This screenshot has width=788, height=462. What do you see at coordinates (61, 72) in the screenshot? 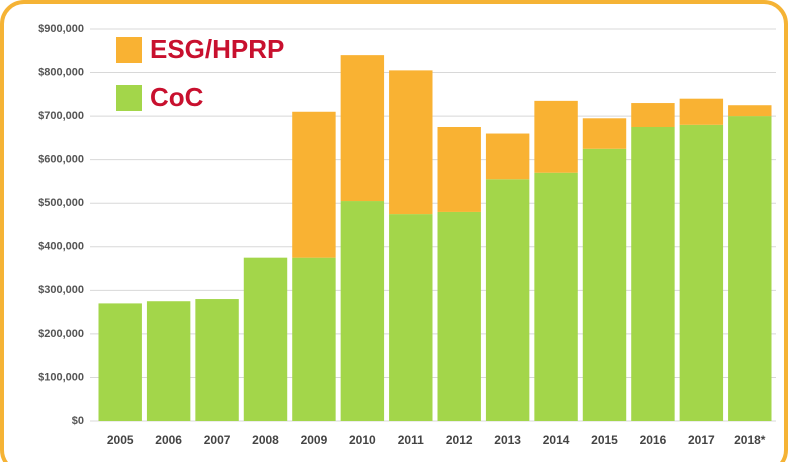
I see `y-tick-label: $800,000` at bounding box center [61, 72].